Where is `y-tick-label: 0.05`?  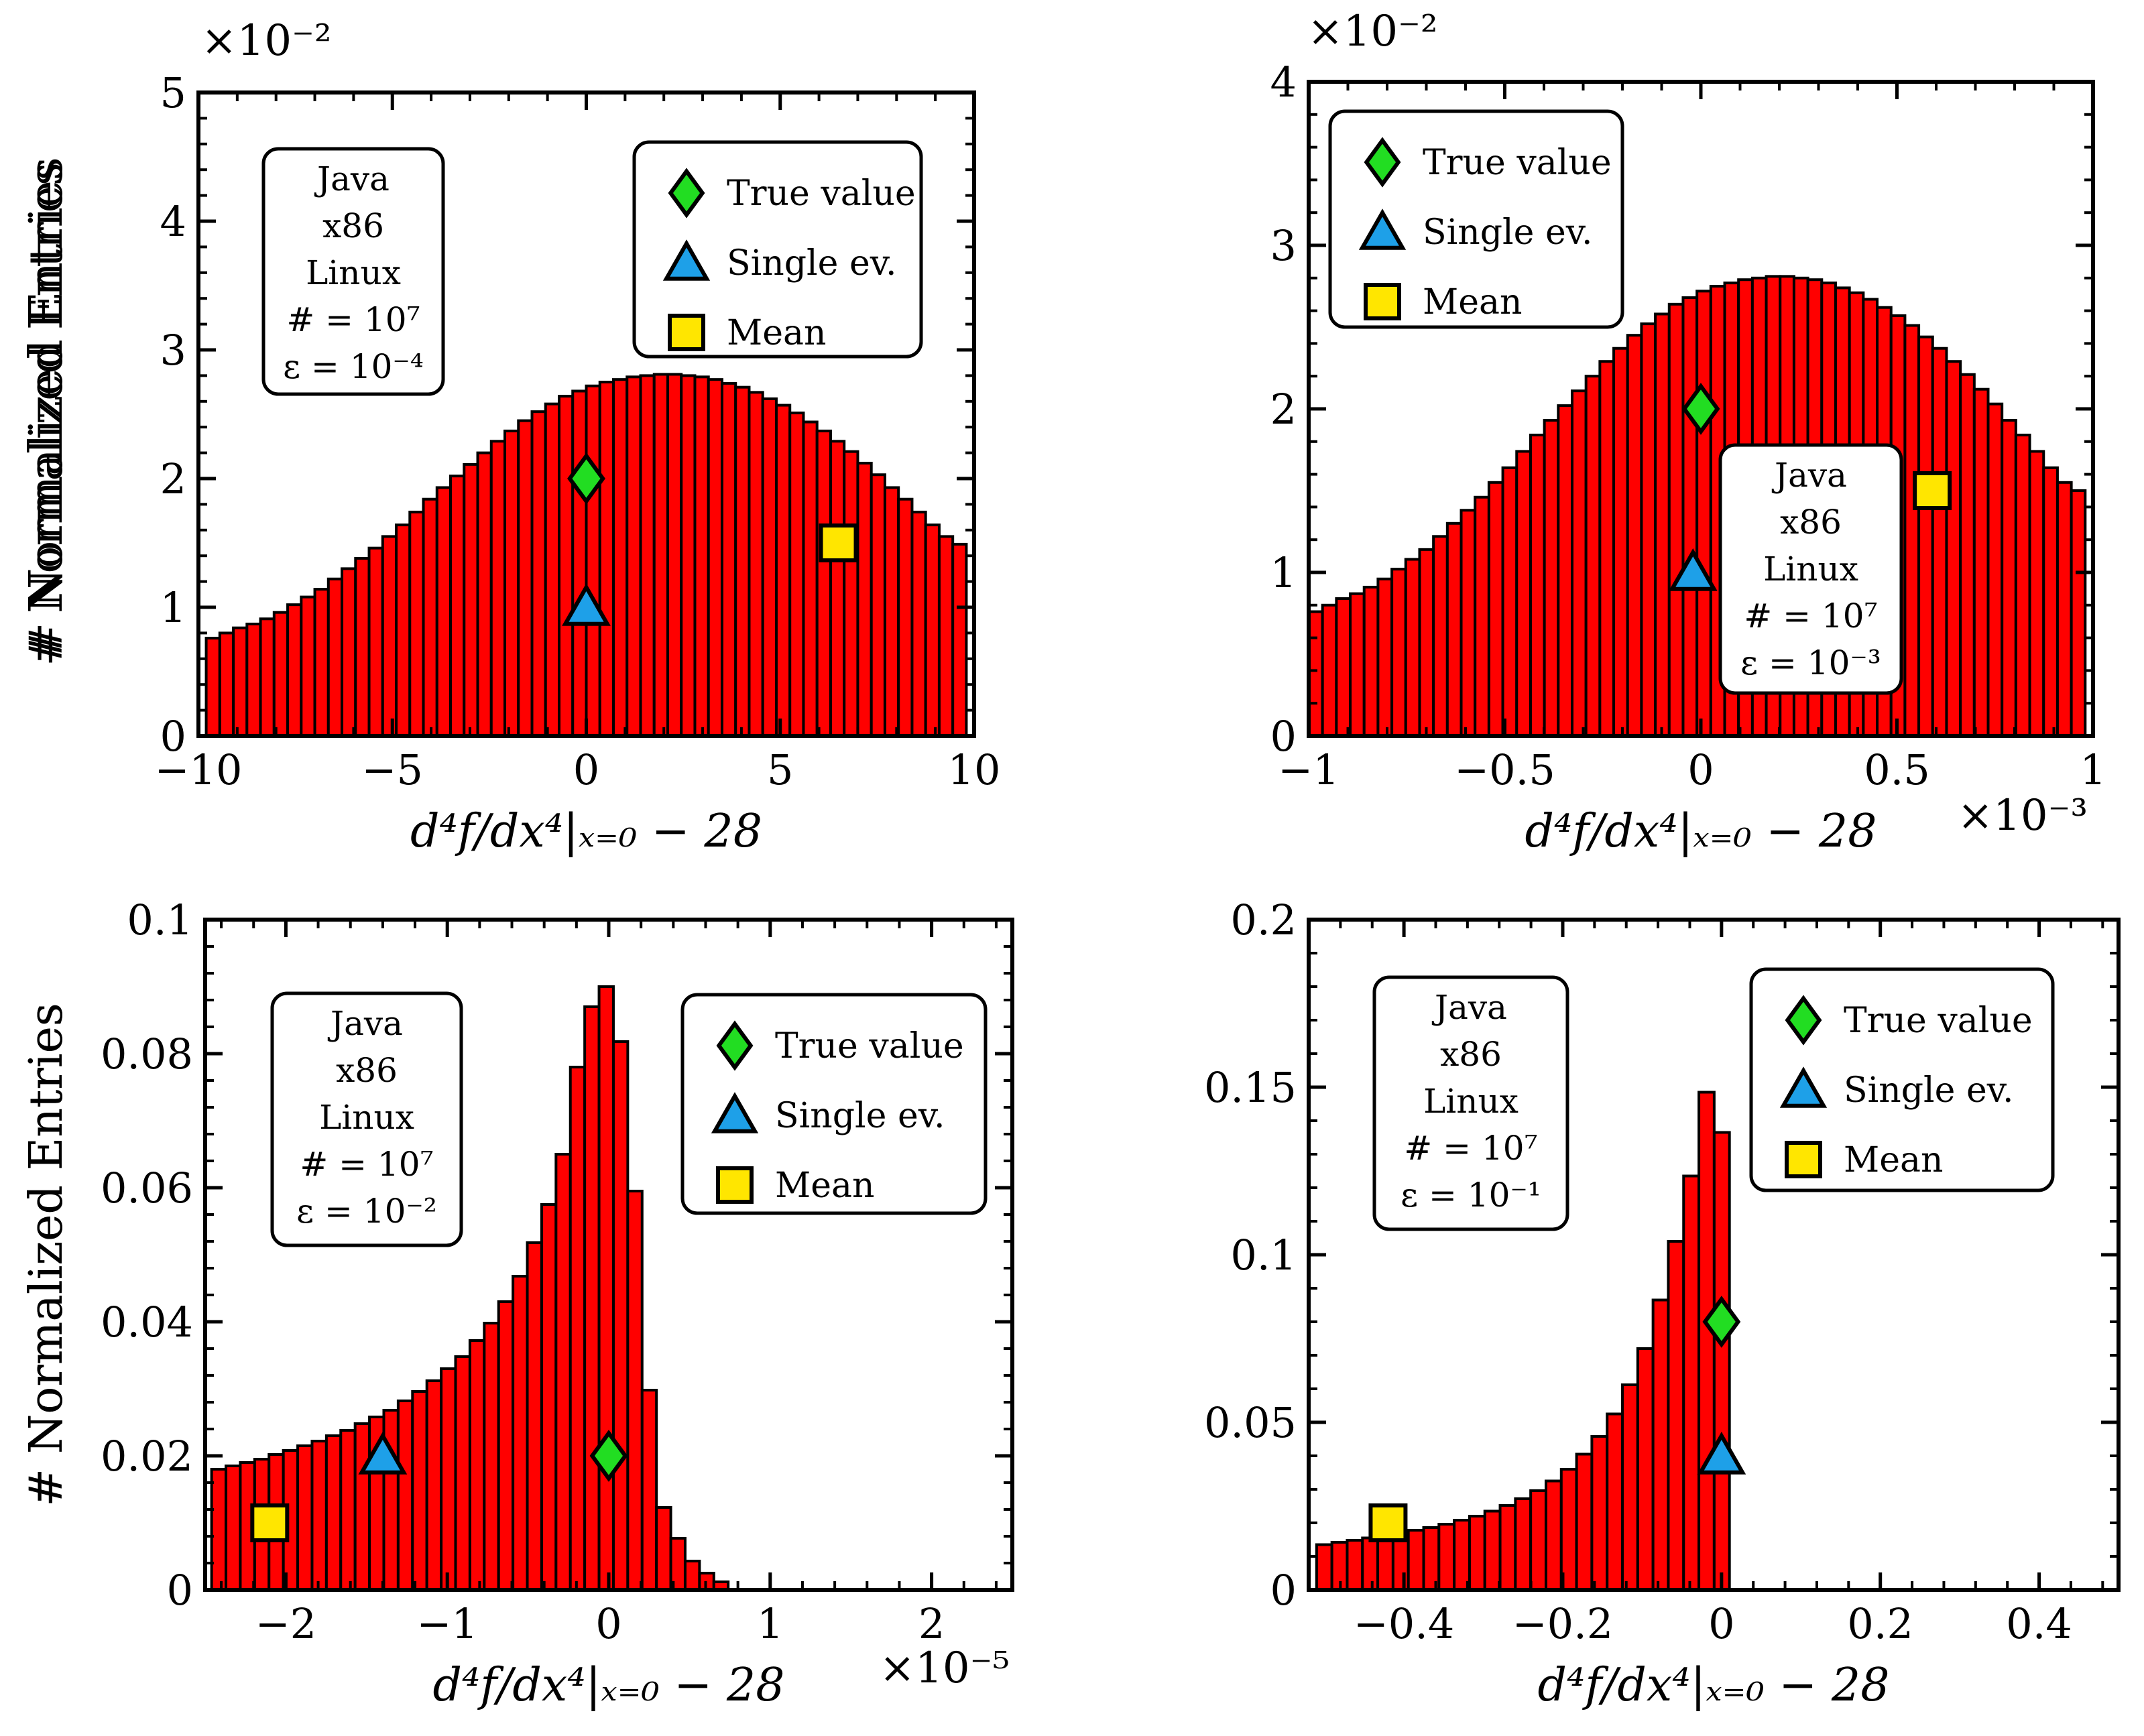 y-tick-label: 0.05 is located at coordinates (1250, 1423).